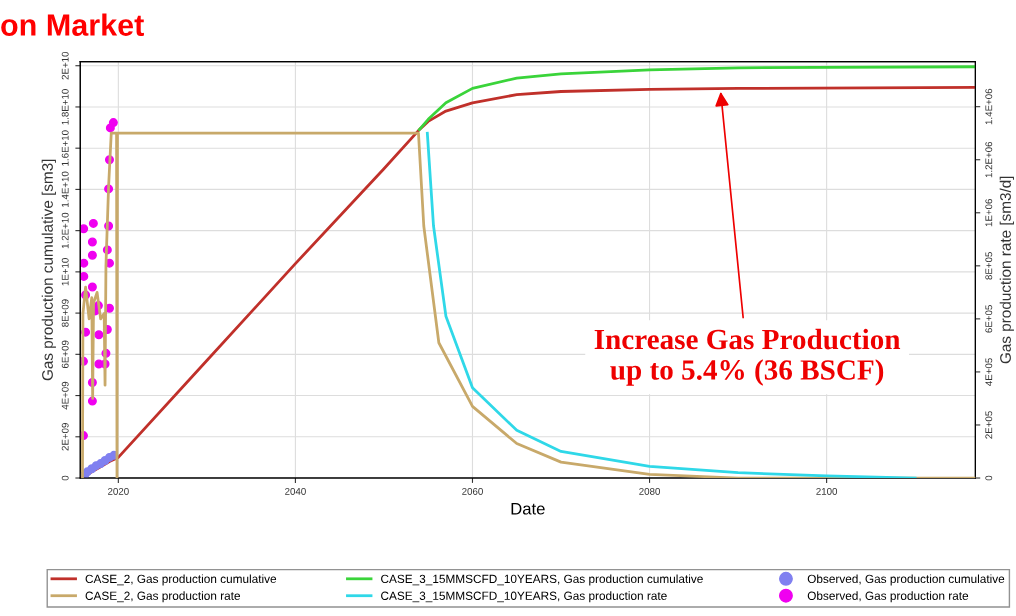 This screenshot has height=616, width=1016. What do you see at coordinates (747, 357) in the screenshot?
I see `annotation: Increase Gas Production up to 5.4% (36 BSCF)` at bounding box center [747, 357].